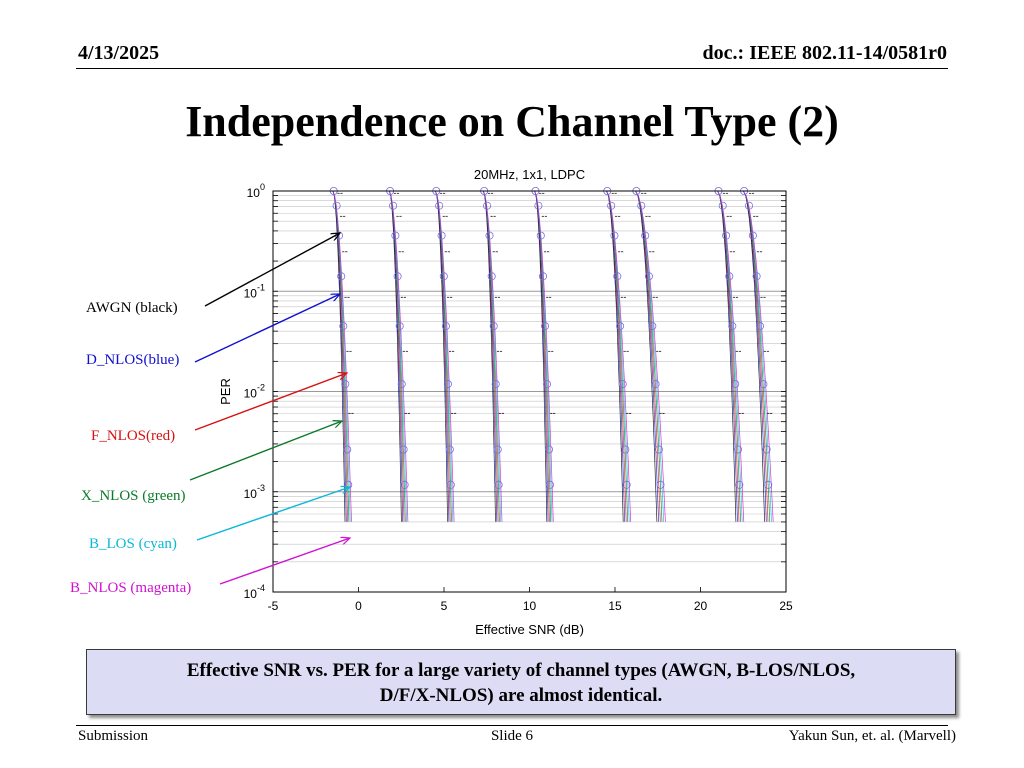  I want to click on x-tick-label: 15, so click(615, 606).